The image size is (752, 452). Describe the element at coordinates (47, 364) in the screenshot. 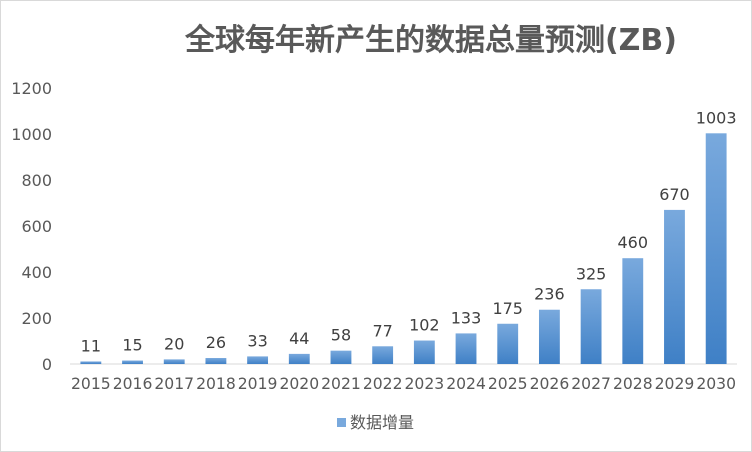

I see `y-tick-label: 0` at that location.